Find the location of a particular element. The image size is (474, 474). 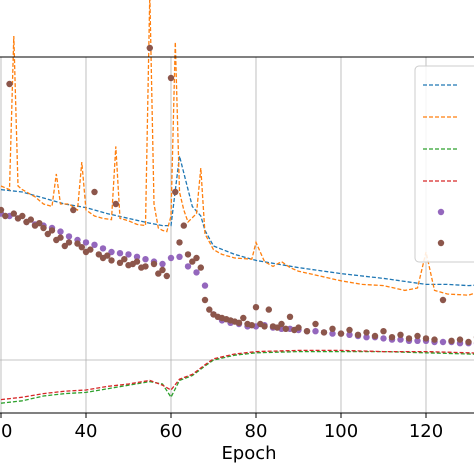

x-tick-label: 100 is located at coordinates (341, 431).